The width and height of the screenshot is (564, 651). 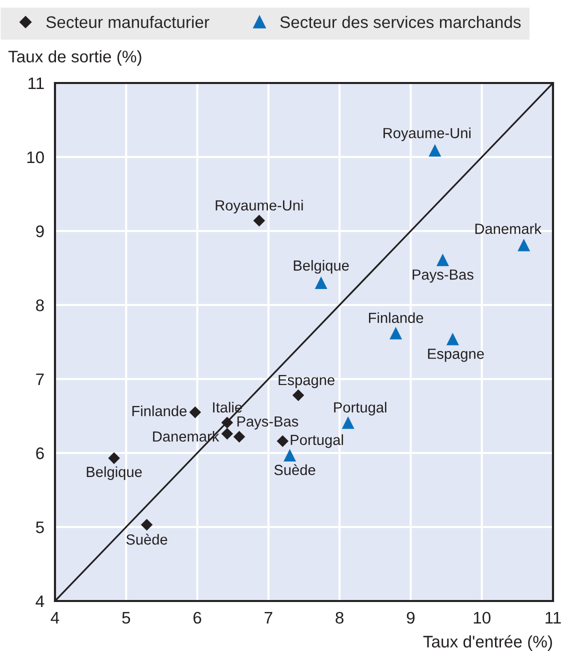 What do you see at coordinates (75, 58) in the screenshot?
I see `y-axis-title: Taux de sortie (%)` at bounding box center [75, 58].